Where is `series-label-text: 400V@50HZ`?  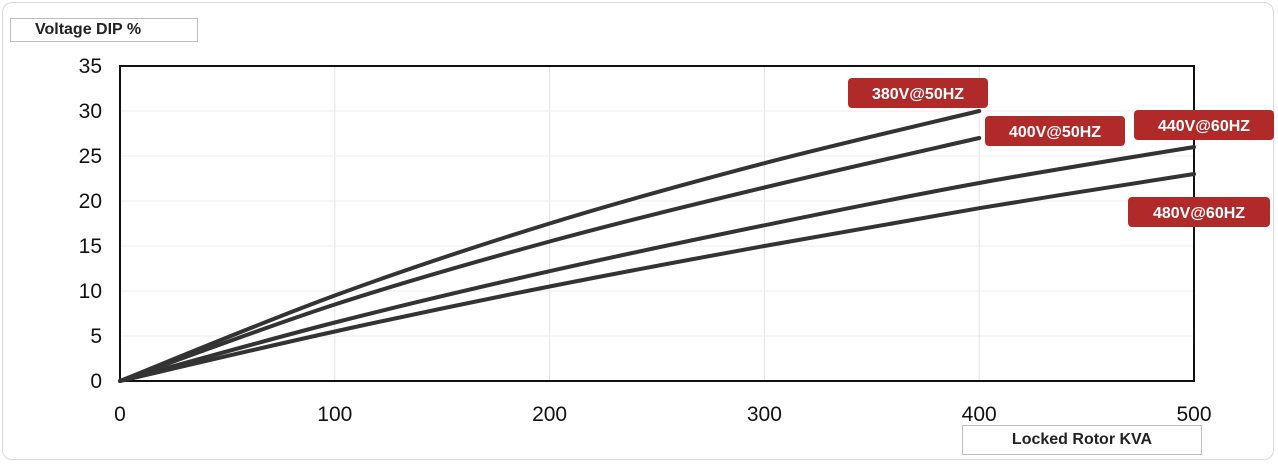
series-label-text: 400V@50HZ is located at coordinates (1055, 132).